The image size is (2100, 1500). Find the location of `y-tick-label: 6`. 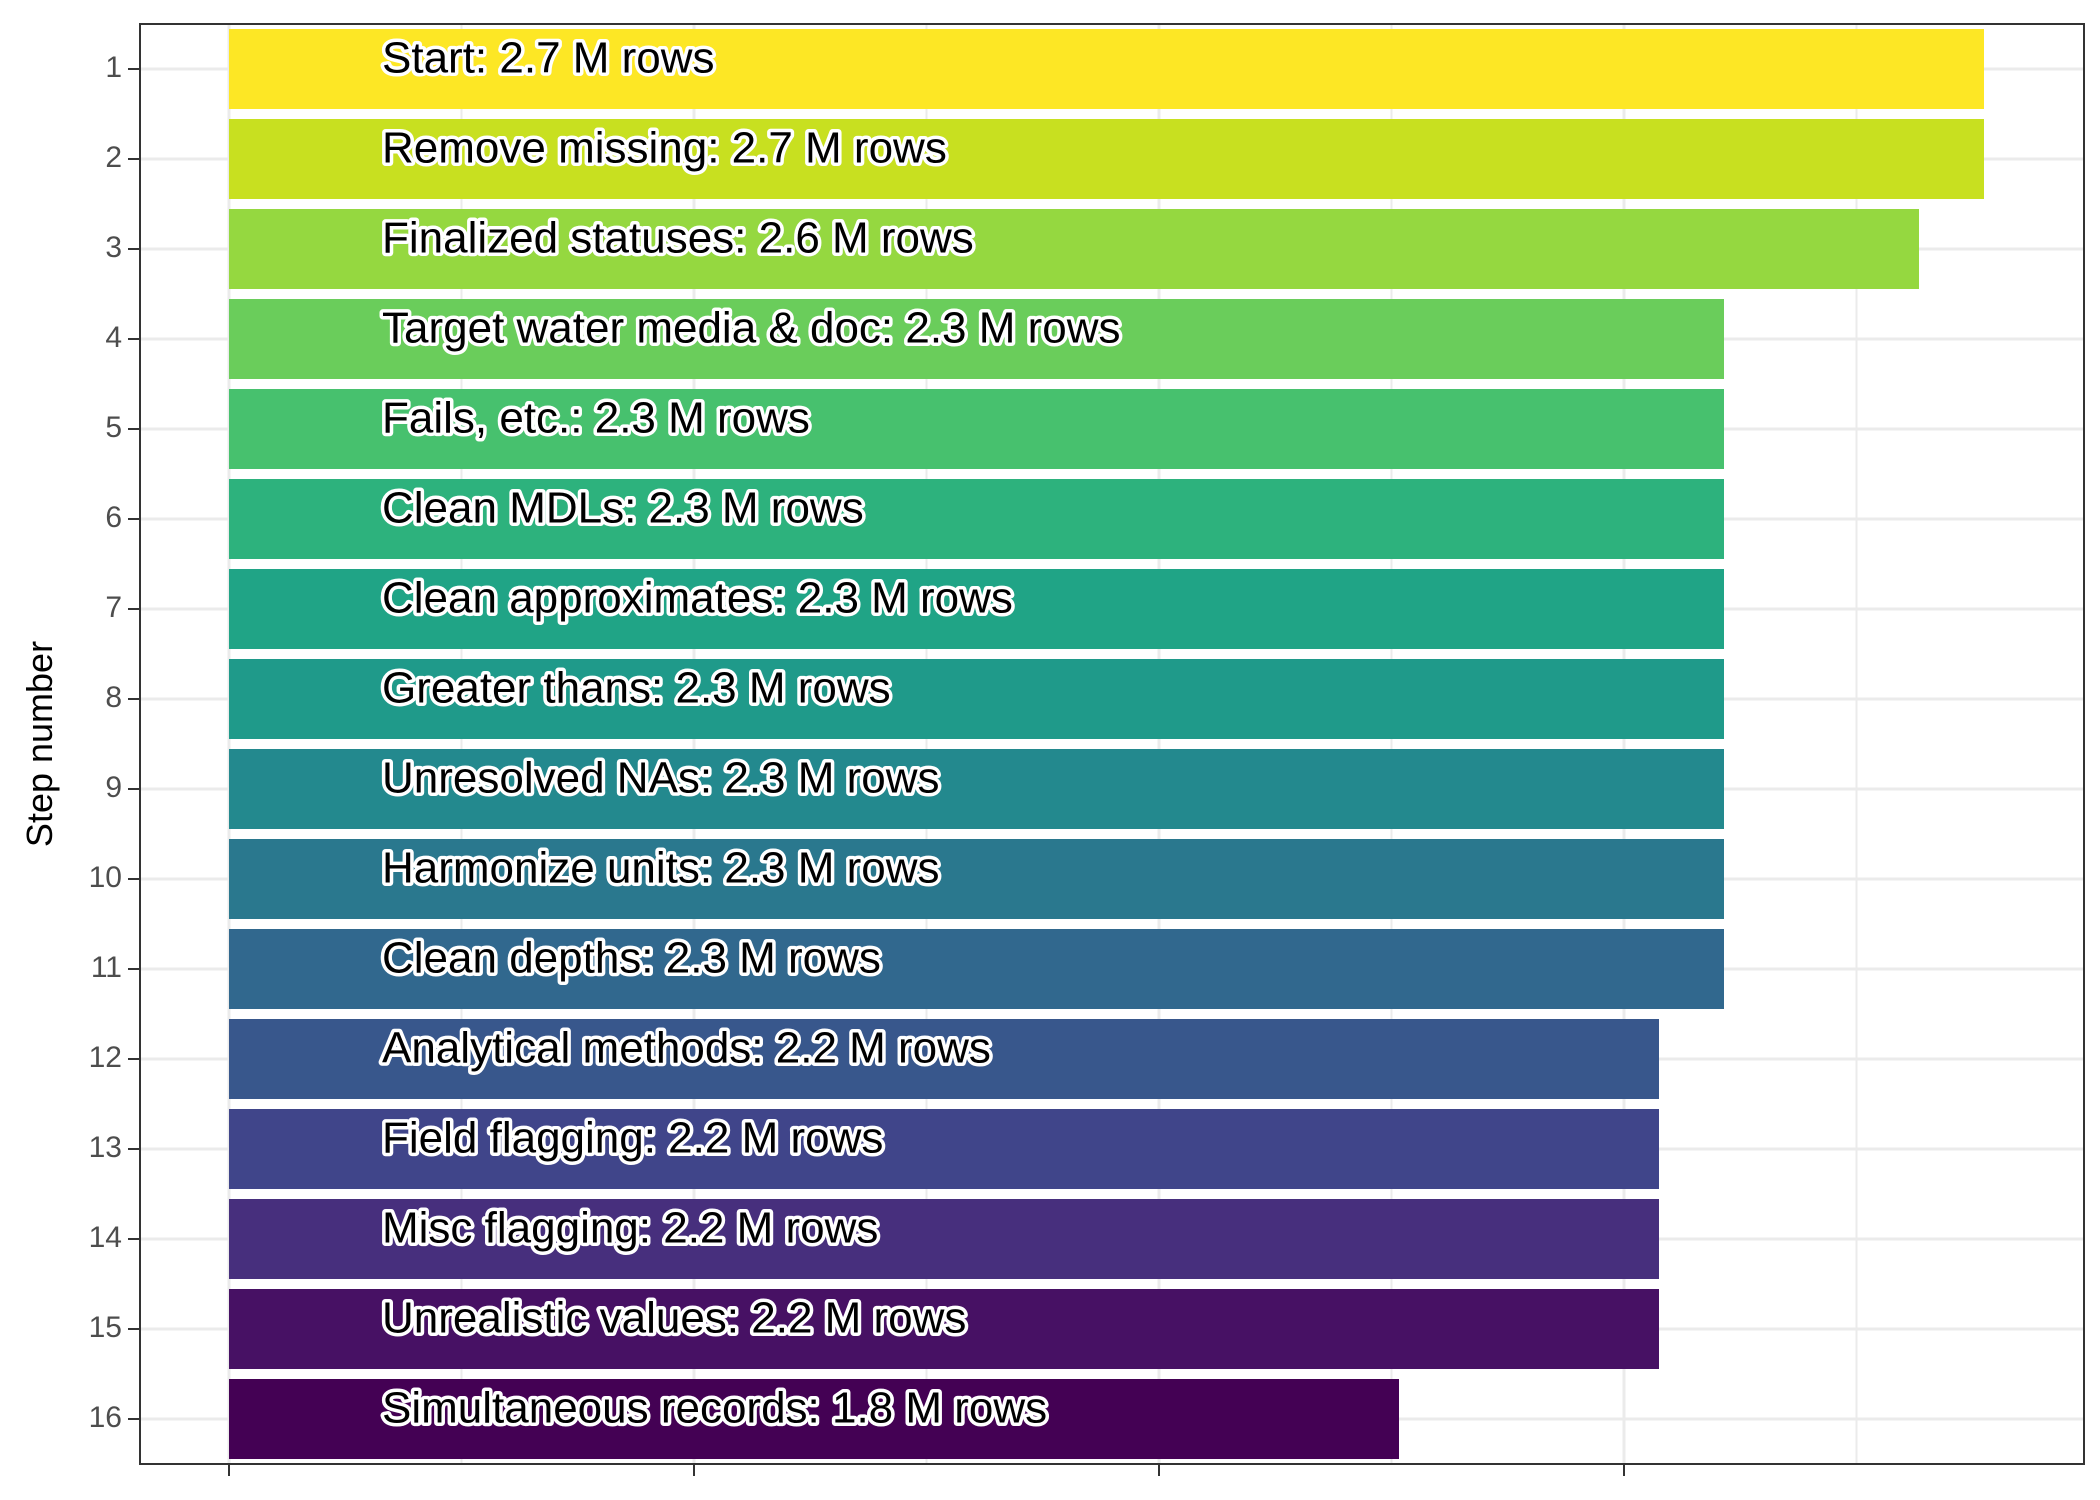

y-tick-label: 6 is located at coordinates (113, 517).